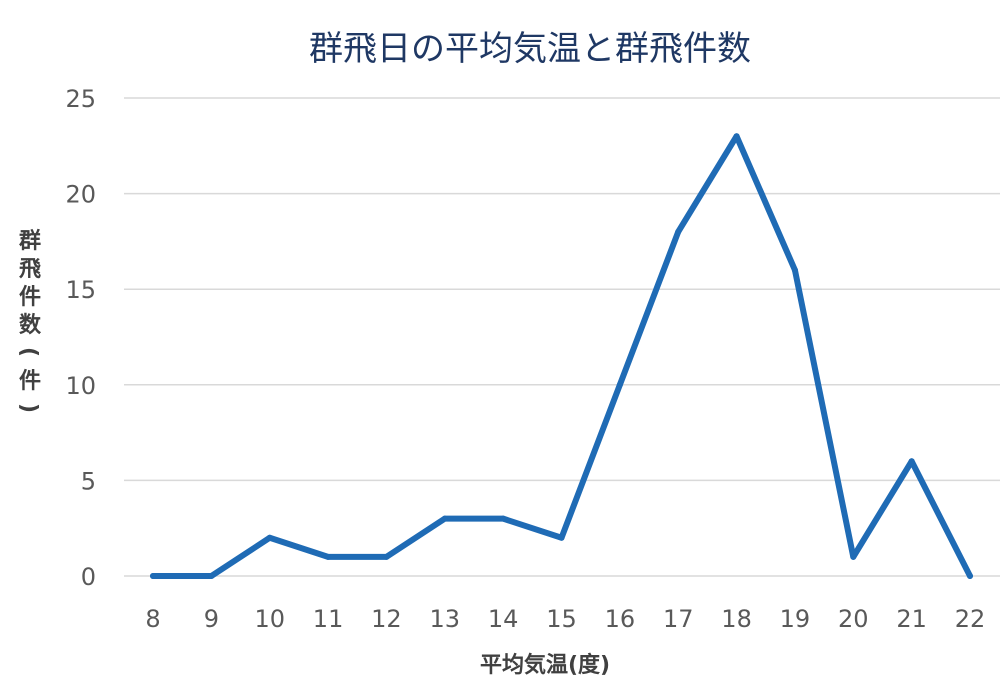 This screenshot has height=686, width=1000. What do you see at coordinates (80, 386) in the screenshot?
I see `y-tick-label: 10` at bounding box center [80, 386].